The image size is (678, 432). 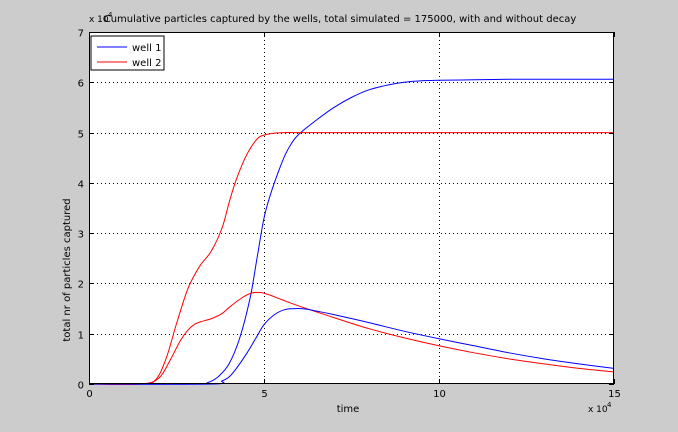 I want to click on legend-box, so click(x=127, y=53).